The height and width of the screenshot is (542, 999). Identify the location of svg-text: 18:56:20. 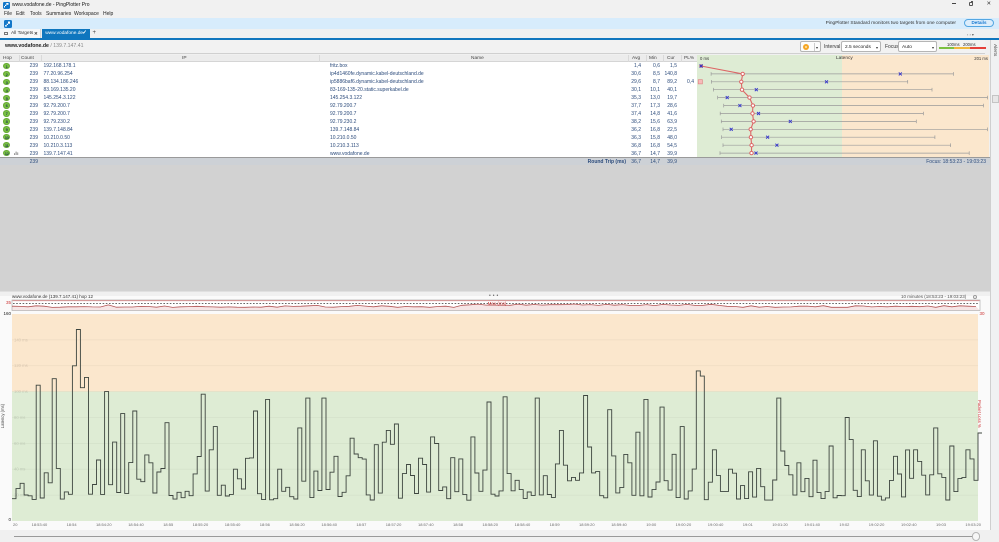
(297, 524).